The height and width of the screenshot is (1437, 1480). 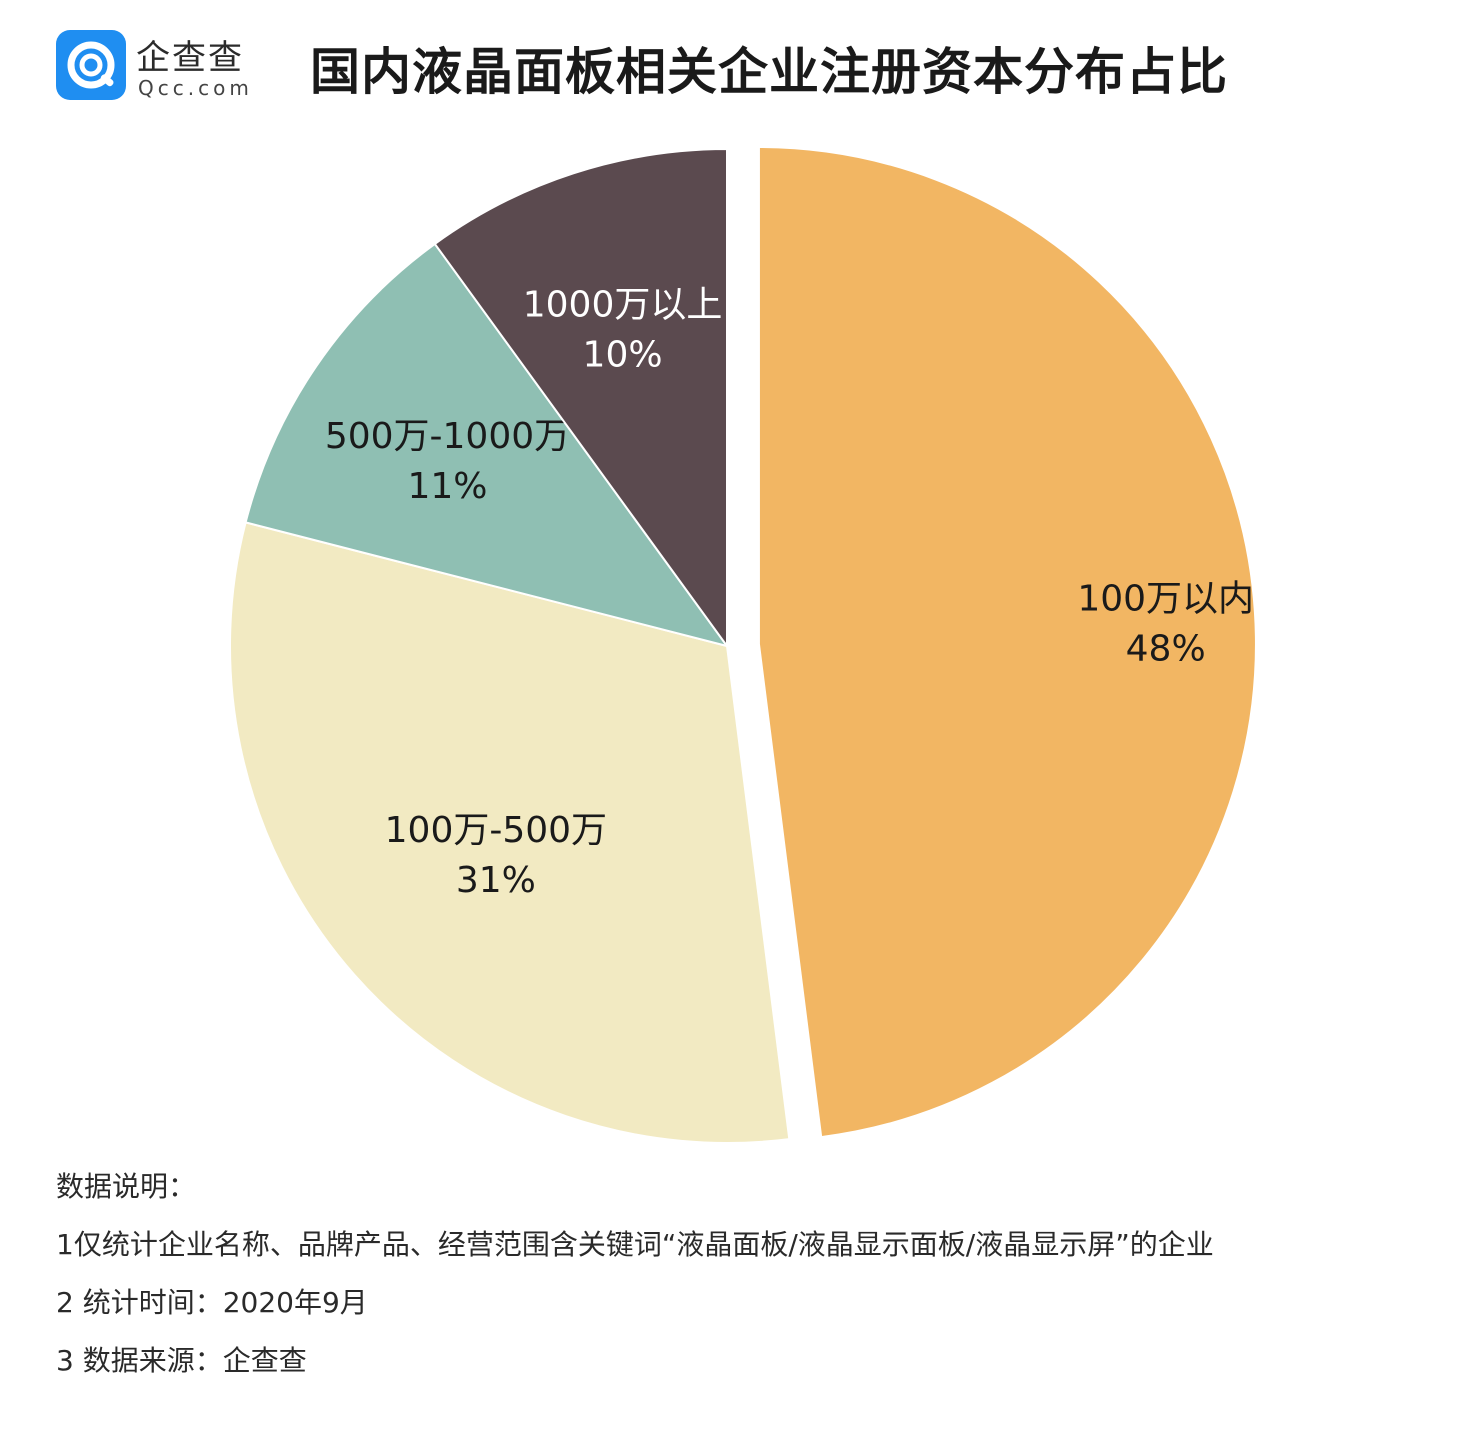 What do you see at coordinates (623, 305) in the screenshot?
I see `slice-label-4: 1000万以上` at bounding box center [623, 305].